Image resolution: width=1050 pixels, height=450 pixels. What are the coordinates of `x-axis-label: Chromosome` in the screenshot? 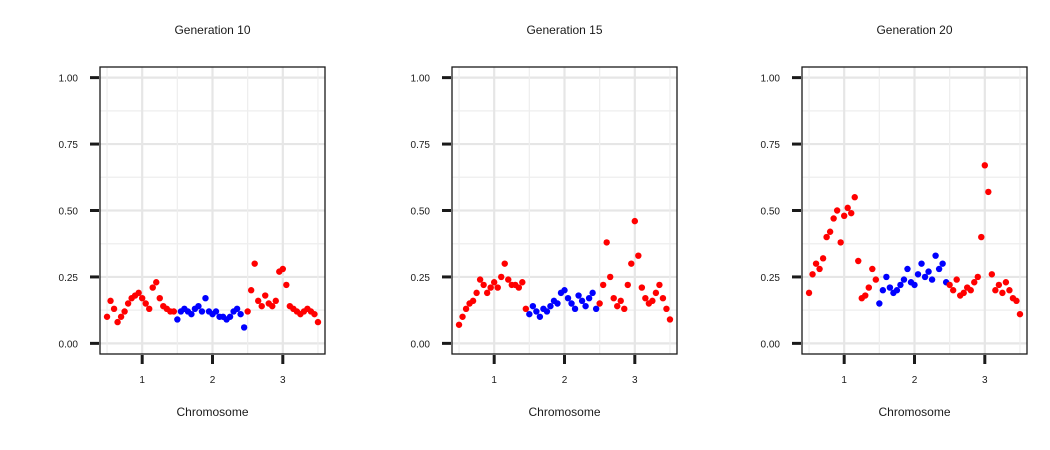 It's located at (212, 412).